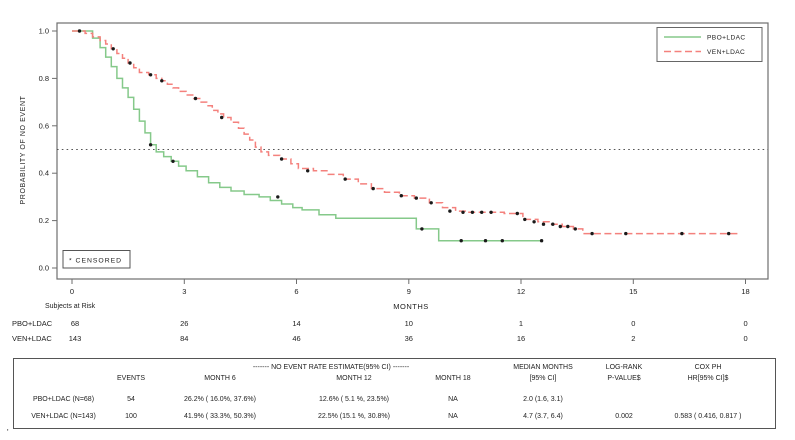 The width and height of the screenshot is (795, 440). Describe the element at coordinates (32, 338) in the screenshot. I see `risk-row-label: VEN+LDAC` at that location.